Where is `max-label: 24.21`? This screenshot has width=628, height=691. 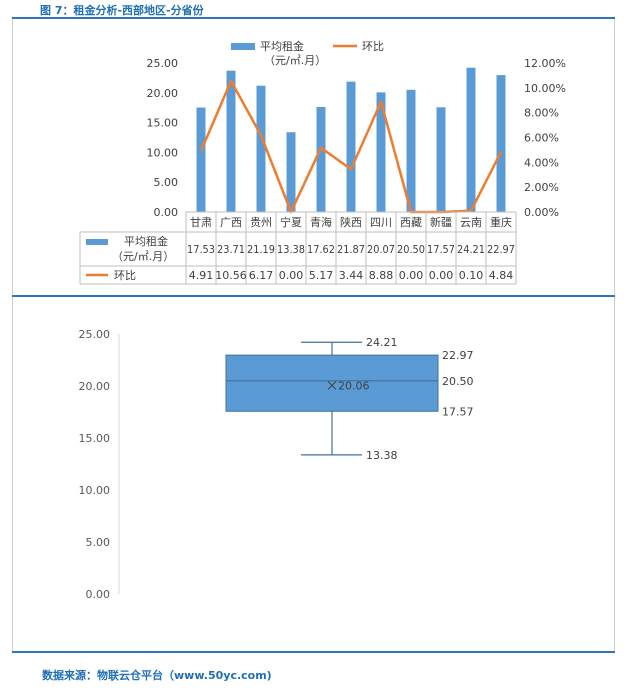
max-label: 24.21 is located at coordinates (382, 342).